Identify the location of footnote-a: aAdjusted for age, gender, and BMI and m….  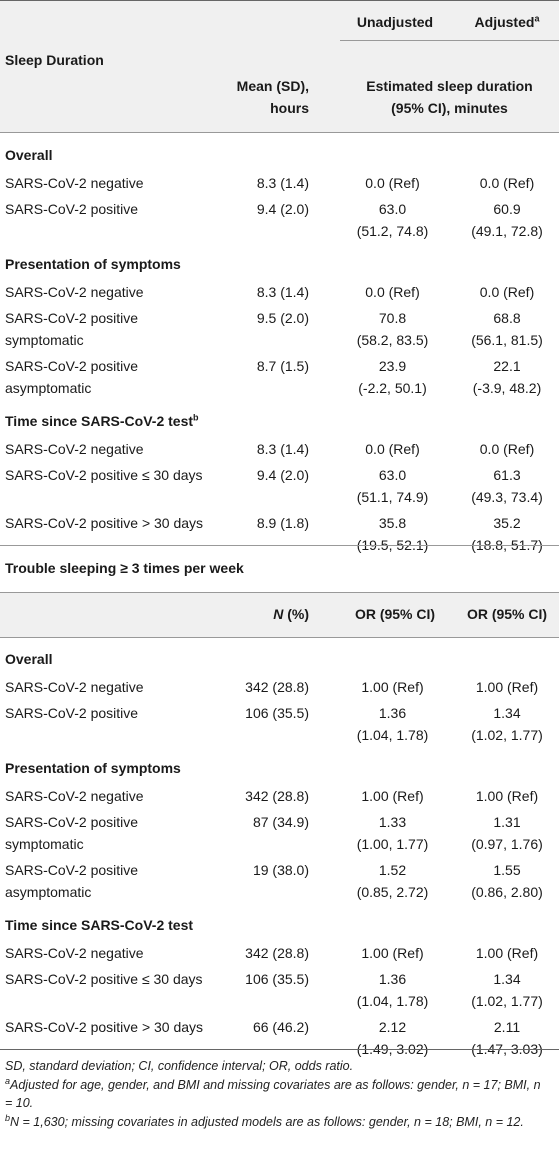
(273, 1092).